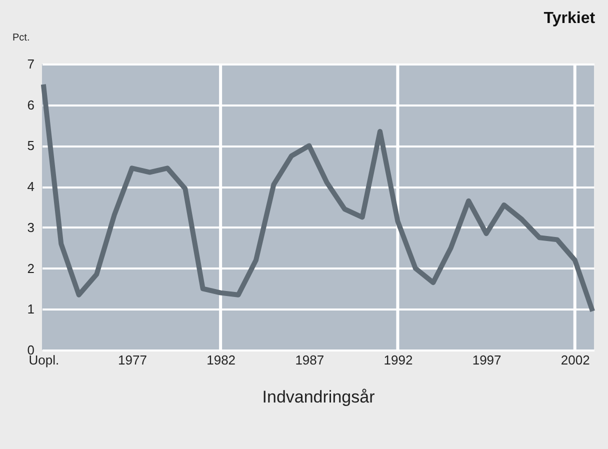 This screenshot has width=608, height=449. Describe the element at coordinates (30, 227) in the screenshot. I see `y-tick-label: 3` at that location.